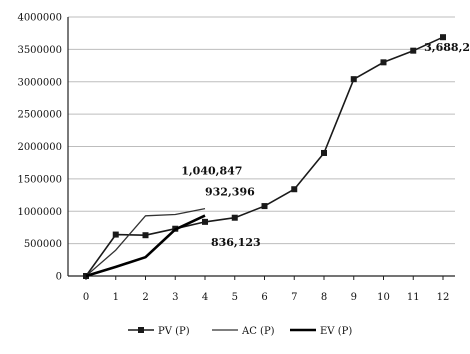 The width and height of the screenshot is (470, 354). What do you see at coordinates (354, 297) in the screenshot?
I see `x-tick-label: 9` at bounding box center [354, 297].